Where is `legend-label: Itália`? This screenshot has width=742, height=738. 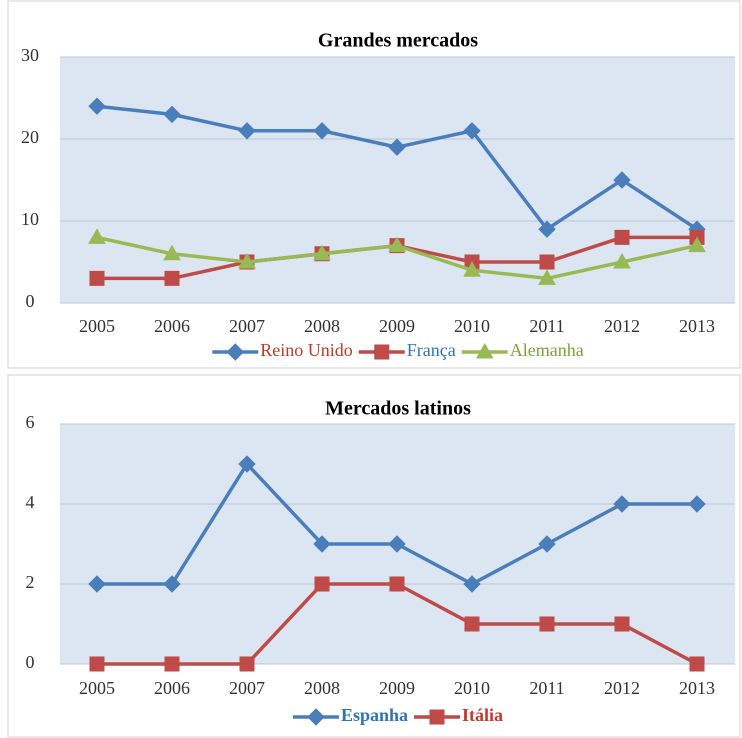
legend-label: Itália is located at coordinates (482, 715).